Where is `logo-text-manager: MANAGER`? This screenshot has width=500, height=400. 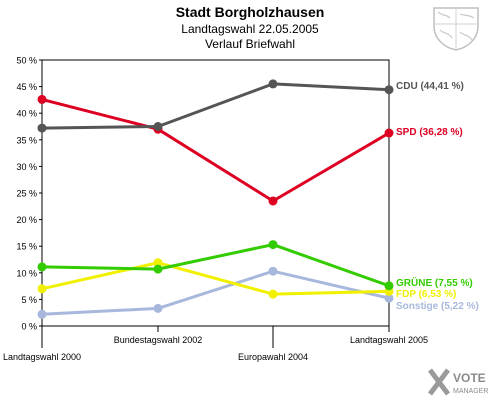 logo-text-manager: MANAGER is located at coordinates (470, 391).